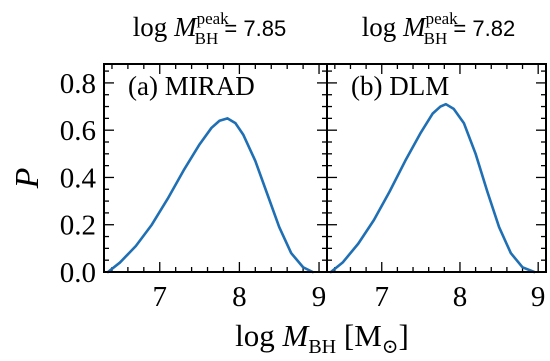 This screenshot has height=361, width=550. Describe the element at coordinates (400, 86) in the screenshot. I see `panel-label: (b) DLM` at that location.